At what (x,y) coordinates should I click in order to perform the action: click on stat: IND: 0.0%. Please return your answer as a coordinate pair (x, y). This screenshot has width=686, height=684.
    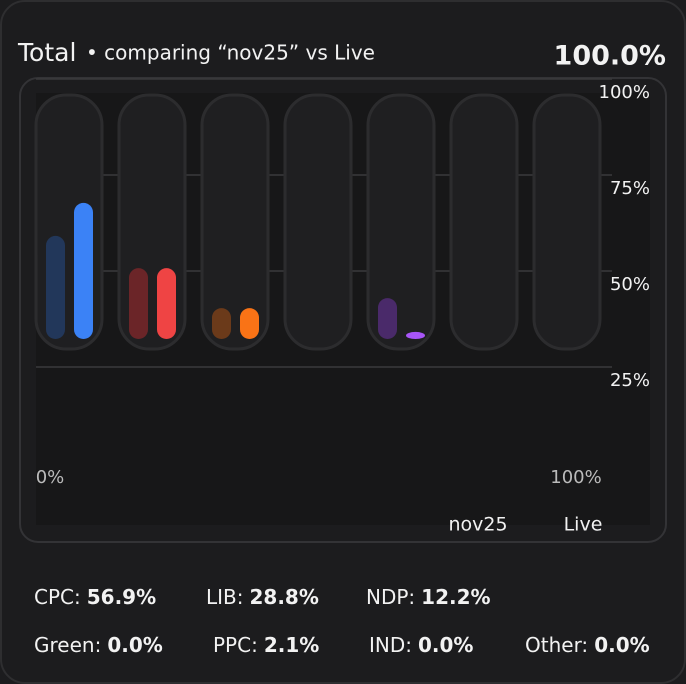
    Looking at the image, I should click on (421, 645).